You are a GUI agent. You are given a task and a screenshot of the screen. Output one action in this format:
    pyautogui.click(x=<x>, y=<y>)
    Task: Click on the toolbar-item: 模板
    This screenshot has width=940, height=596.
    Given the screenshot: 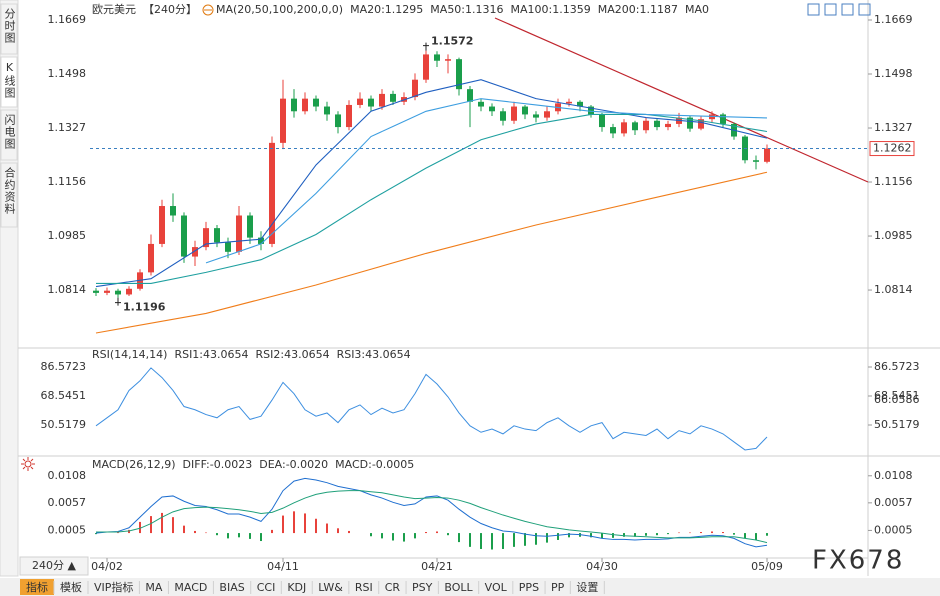 What is the action you would take?
    pyautogui.click(x=71, y=587)
    